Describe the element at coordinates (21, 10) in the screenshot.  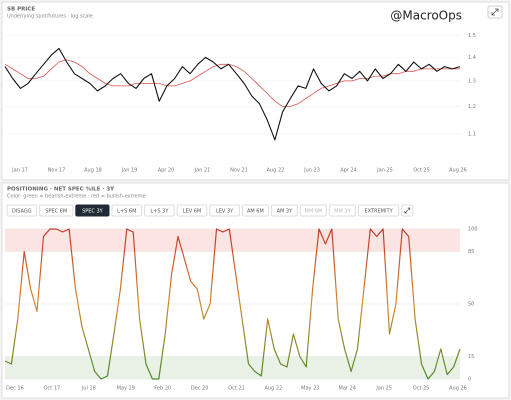
I see `price-title: SB PRICE` at that location.